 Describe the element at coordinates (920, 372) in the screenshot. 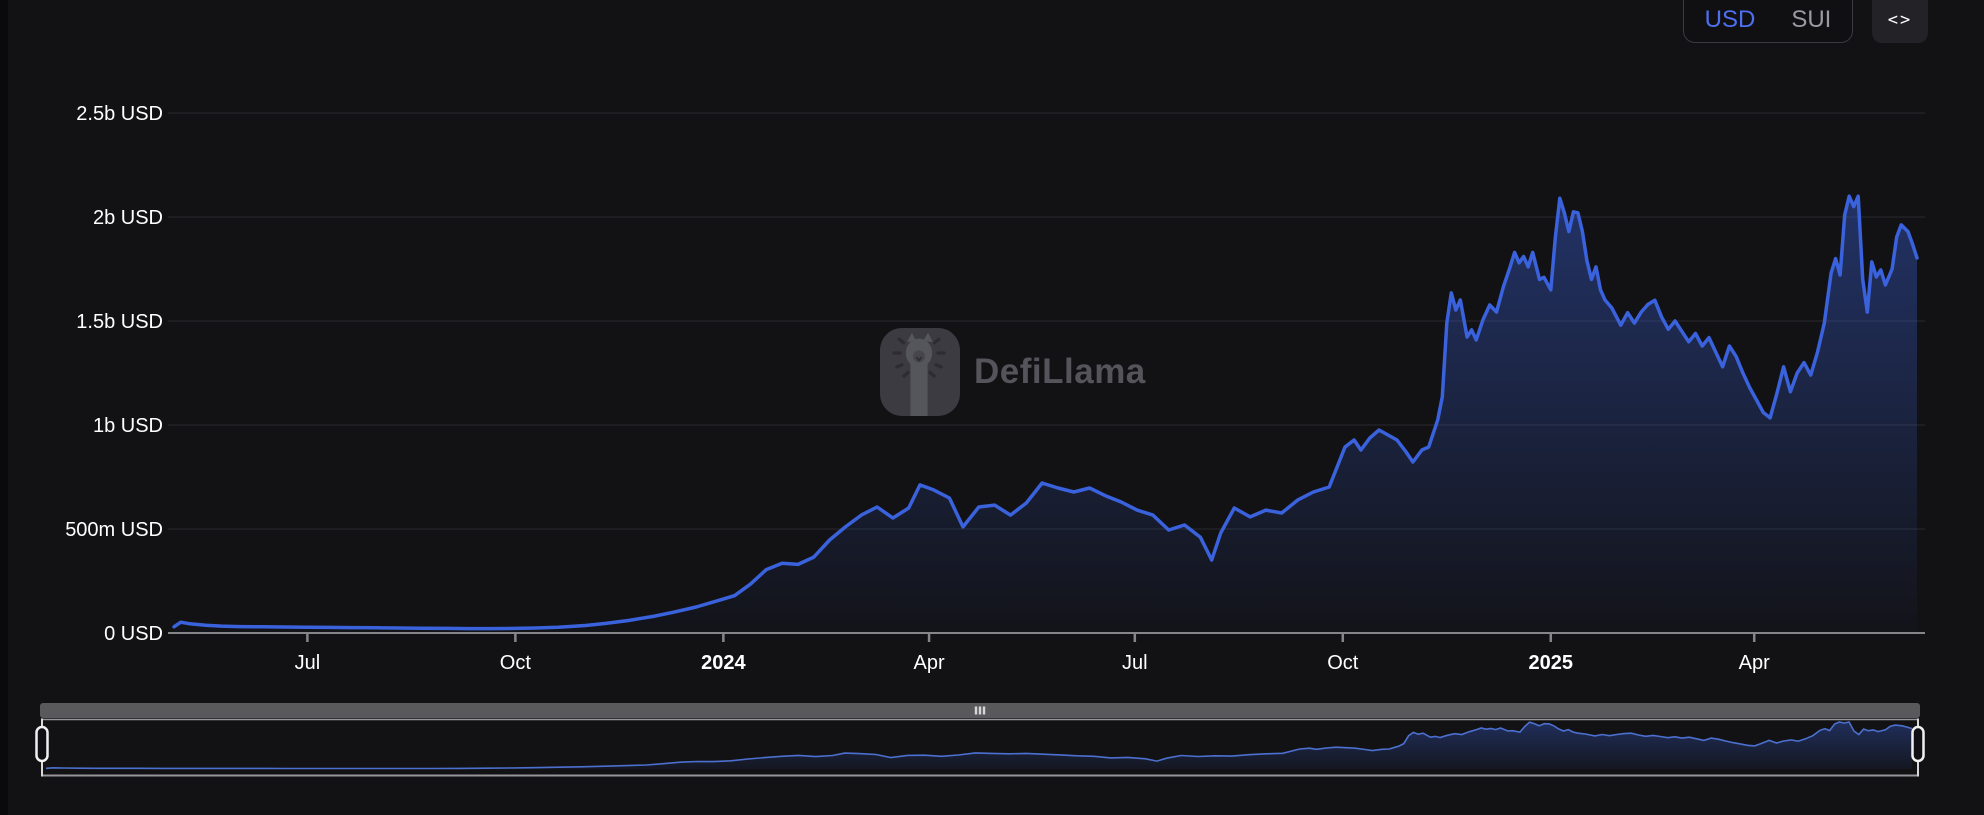

I see `defillama-logo-icon` at that location.